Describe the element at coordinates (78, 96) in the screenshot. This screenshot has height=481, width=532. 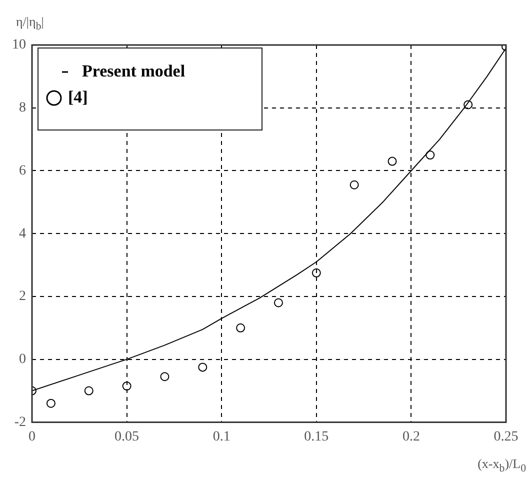
I see `legend-label: [4]` at that location.